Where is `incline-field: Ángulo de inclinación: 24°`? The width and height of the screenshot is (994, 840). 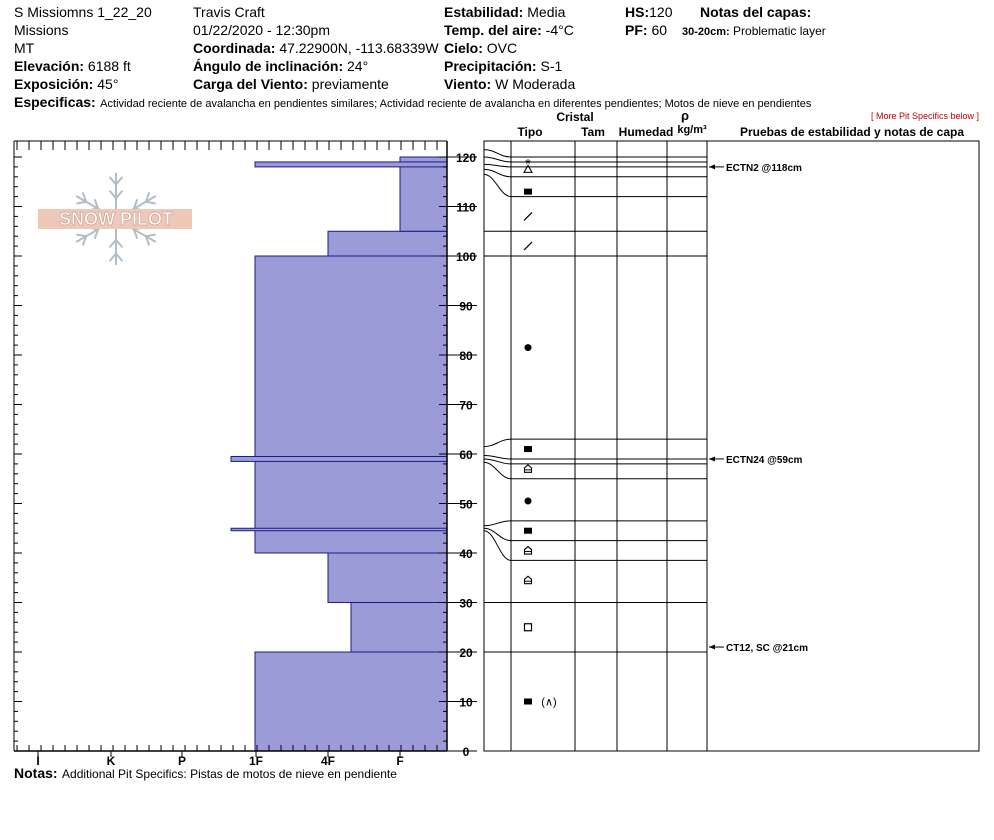 incline-field: Ángulo de inclinación: 24° is located at coordinates (280, 66).